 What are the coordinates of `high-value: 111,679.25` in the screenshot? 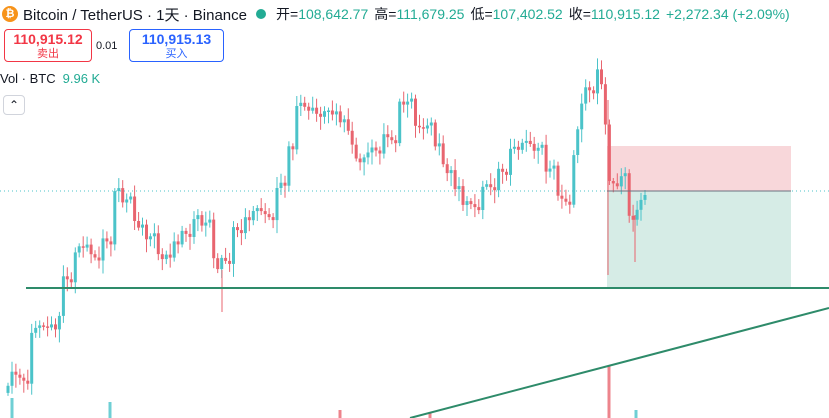 It's located at (430, 14).